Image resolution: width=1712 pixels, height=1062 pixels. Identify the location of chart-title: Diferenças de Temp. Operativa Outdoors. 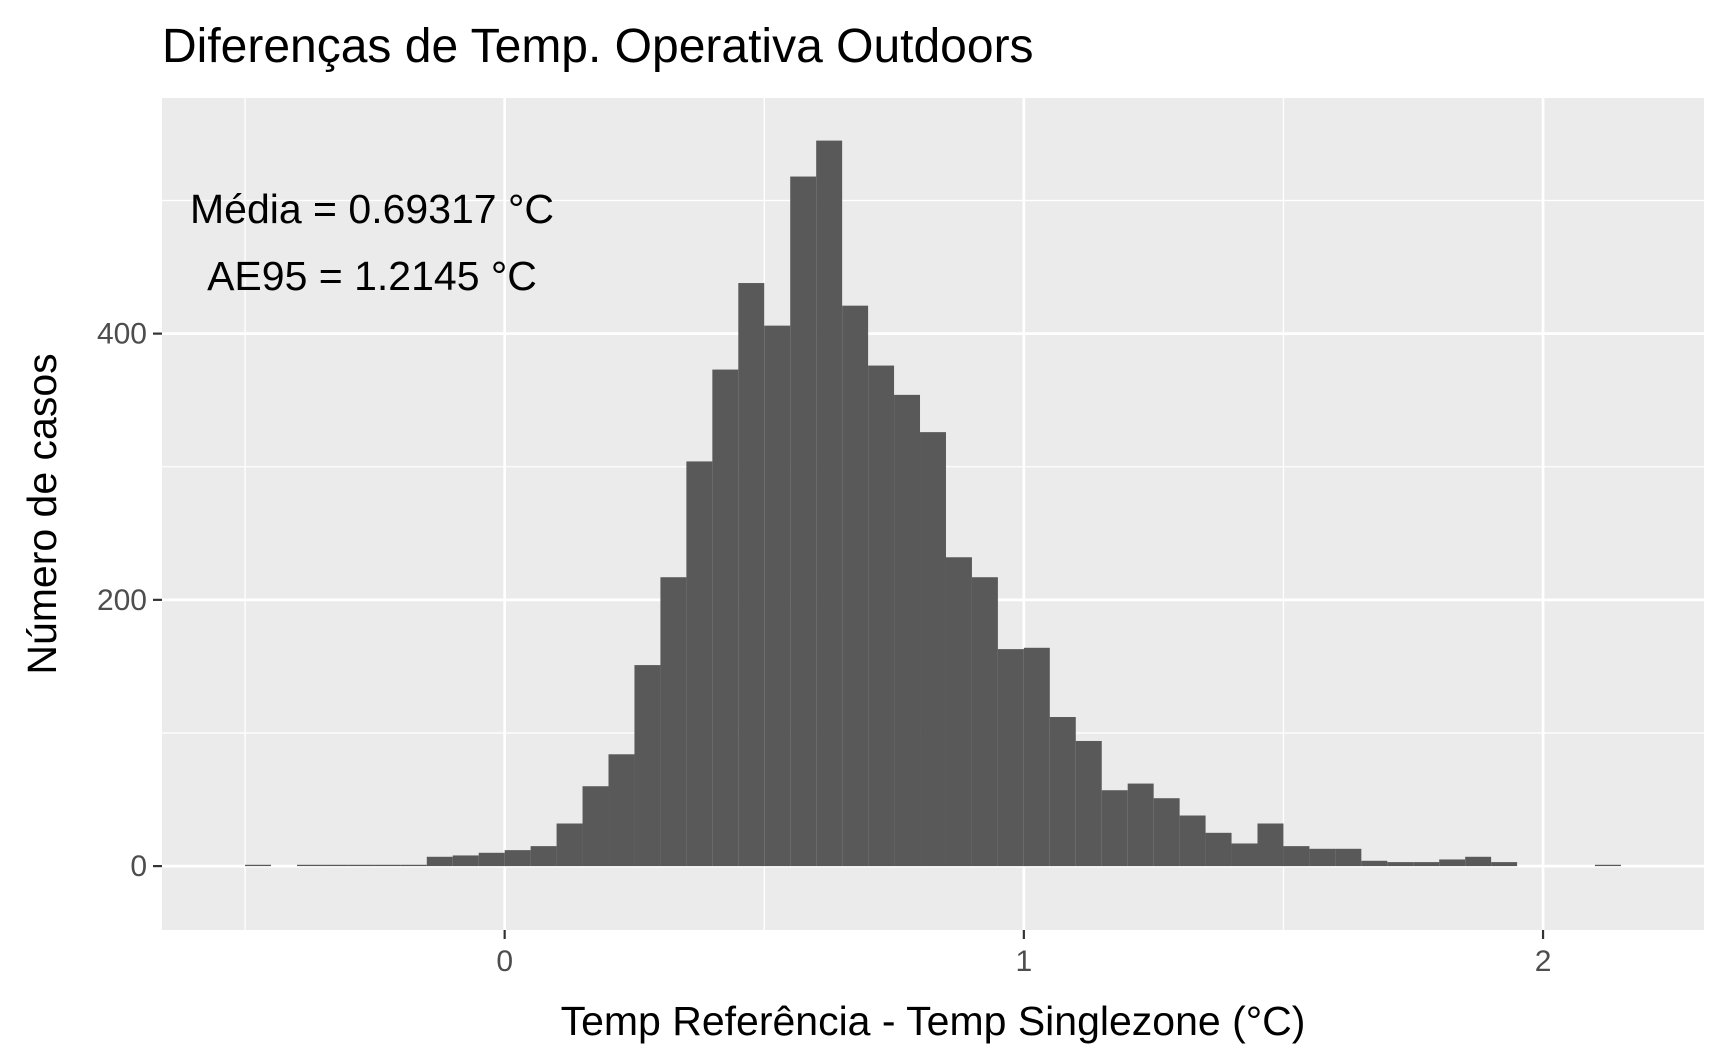
(598, 46).